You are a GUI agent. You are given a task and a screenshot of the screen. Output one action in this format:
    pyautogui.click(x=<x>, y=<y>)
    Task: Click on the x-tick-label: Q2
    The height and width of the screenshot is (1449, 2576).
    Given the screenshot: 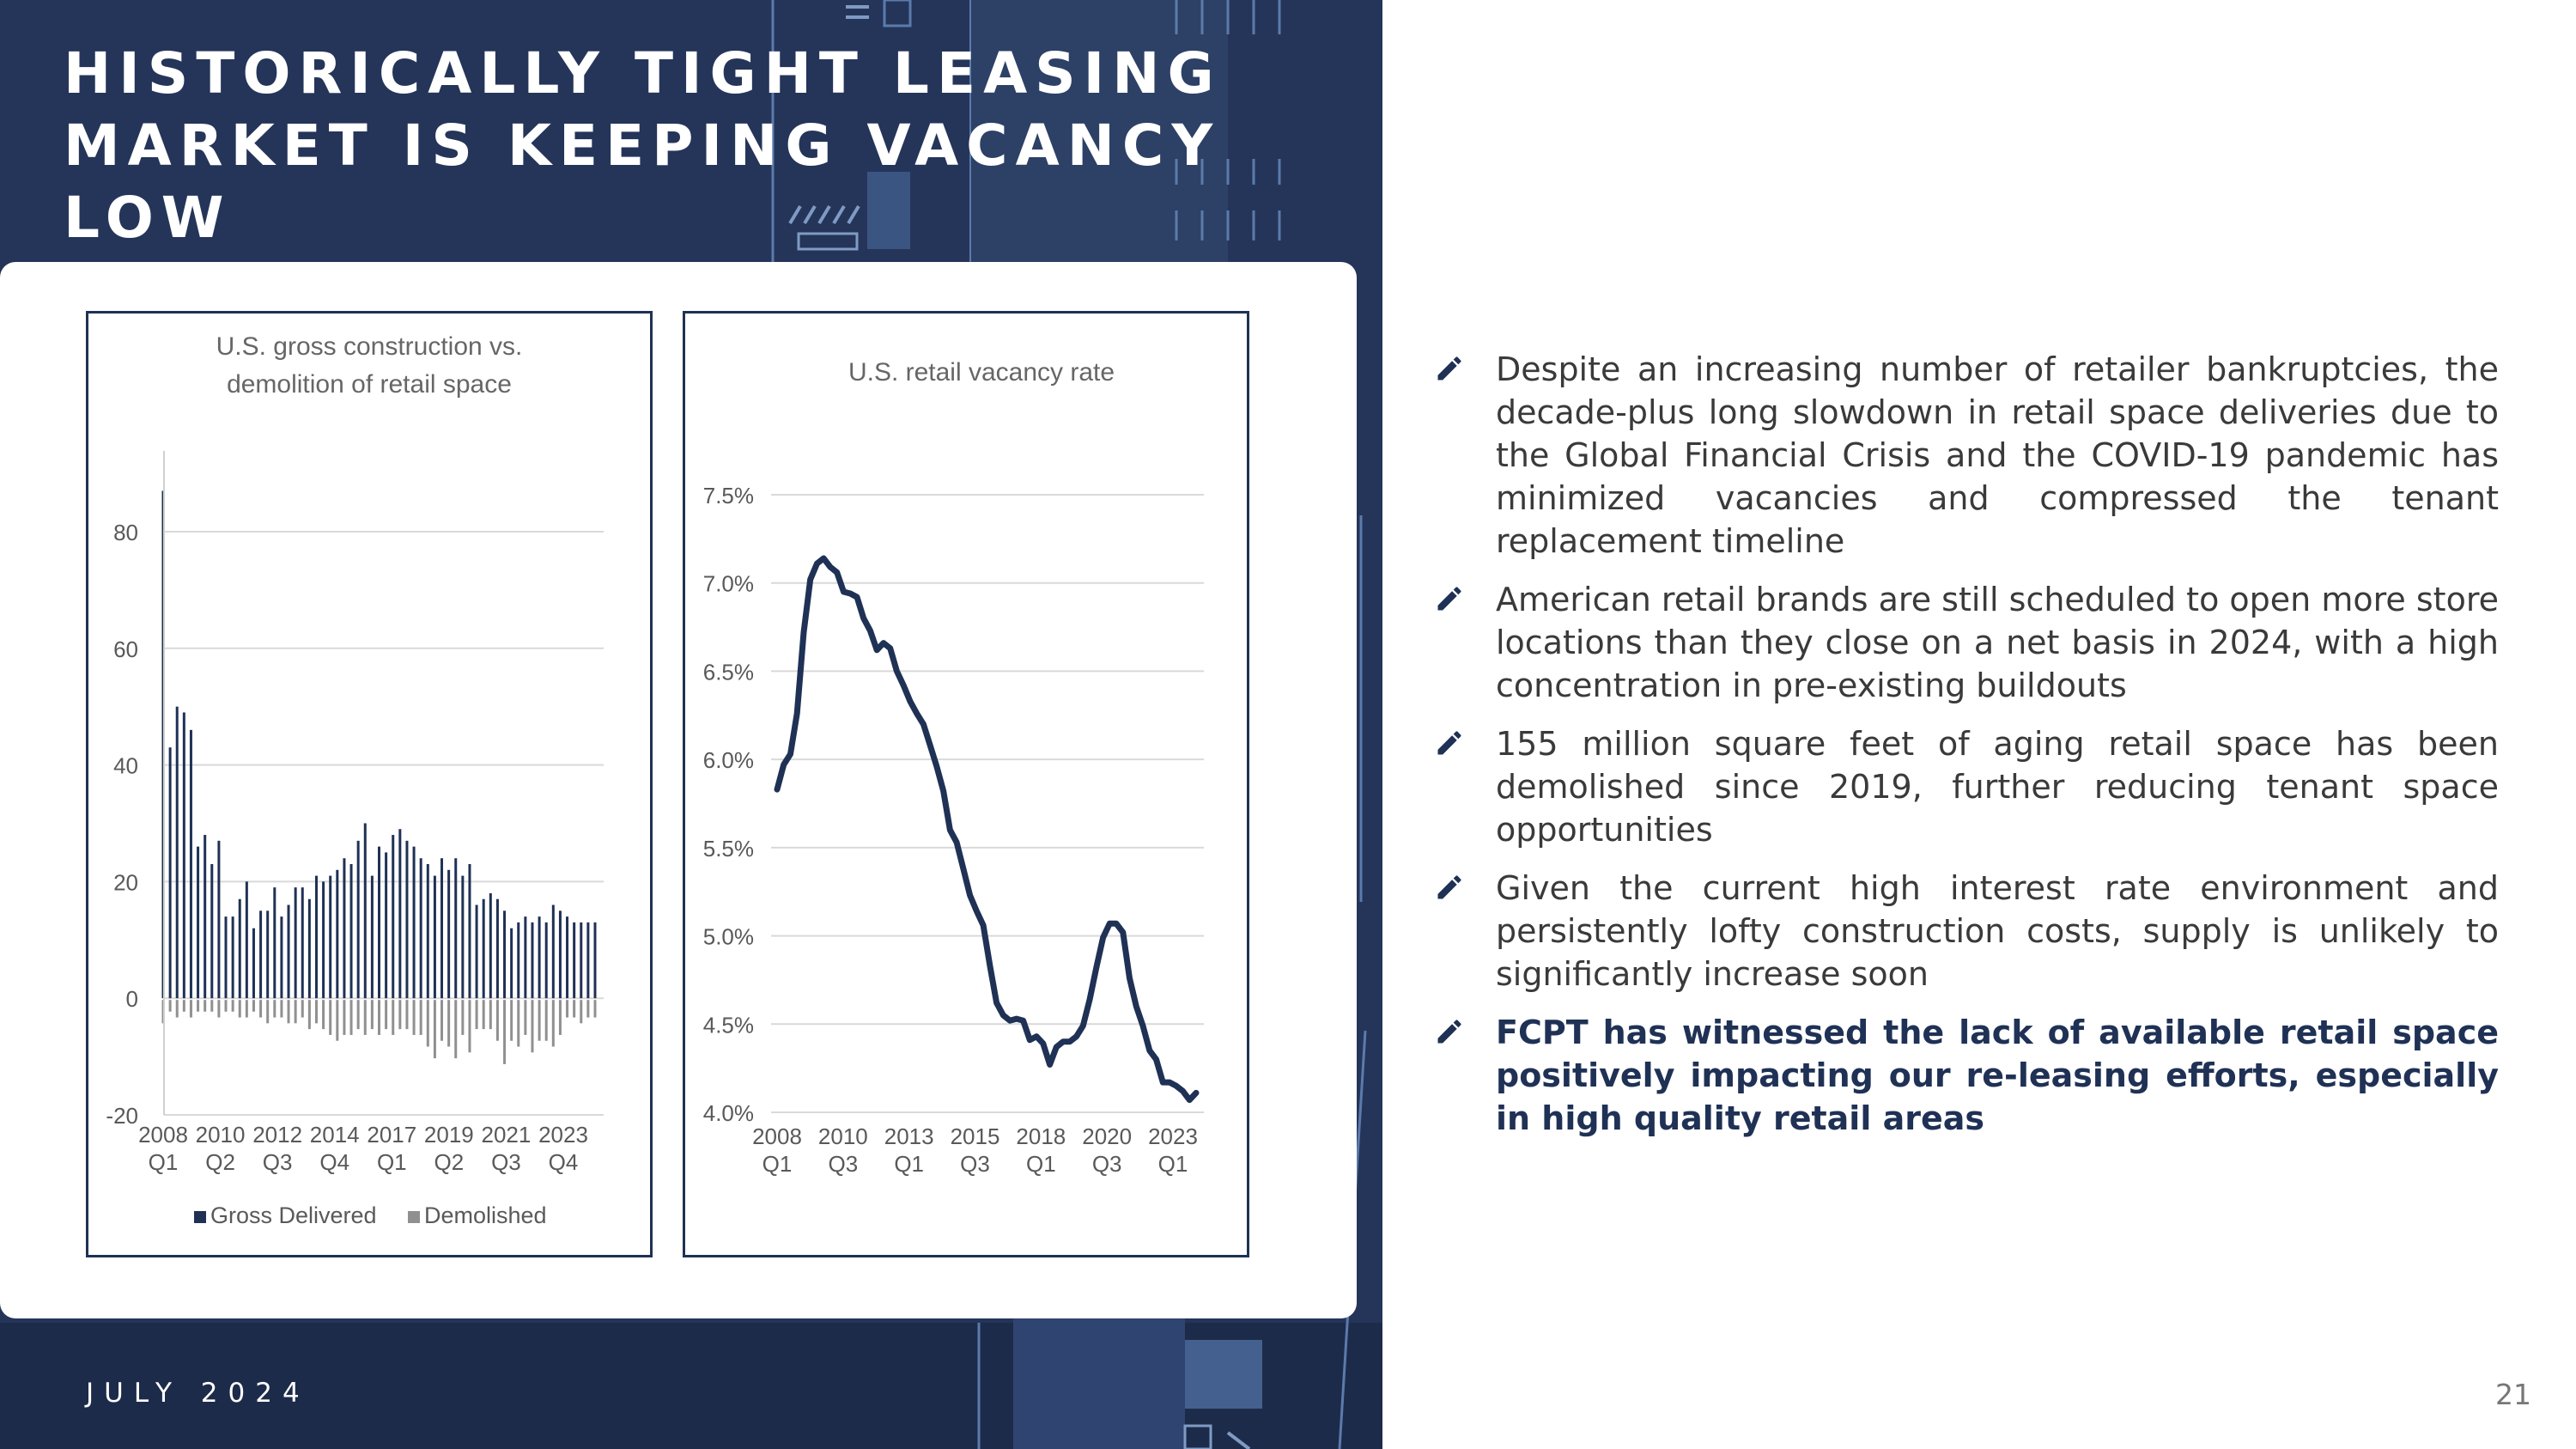 What is the action you would take?
    pyautogui.click(x=220, y=1162)
    